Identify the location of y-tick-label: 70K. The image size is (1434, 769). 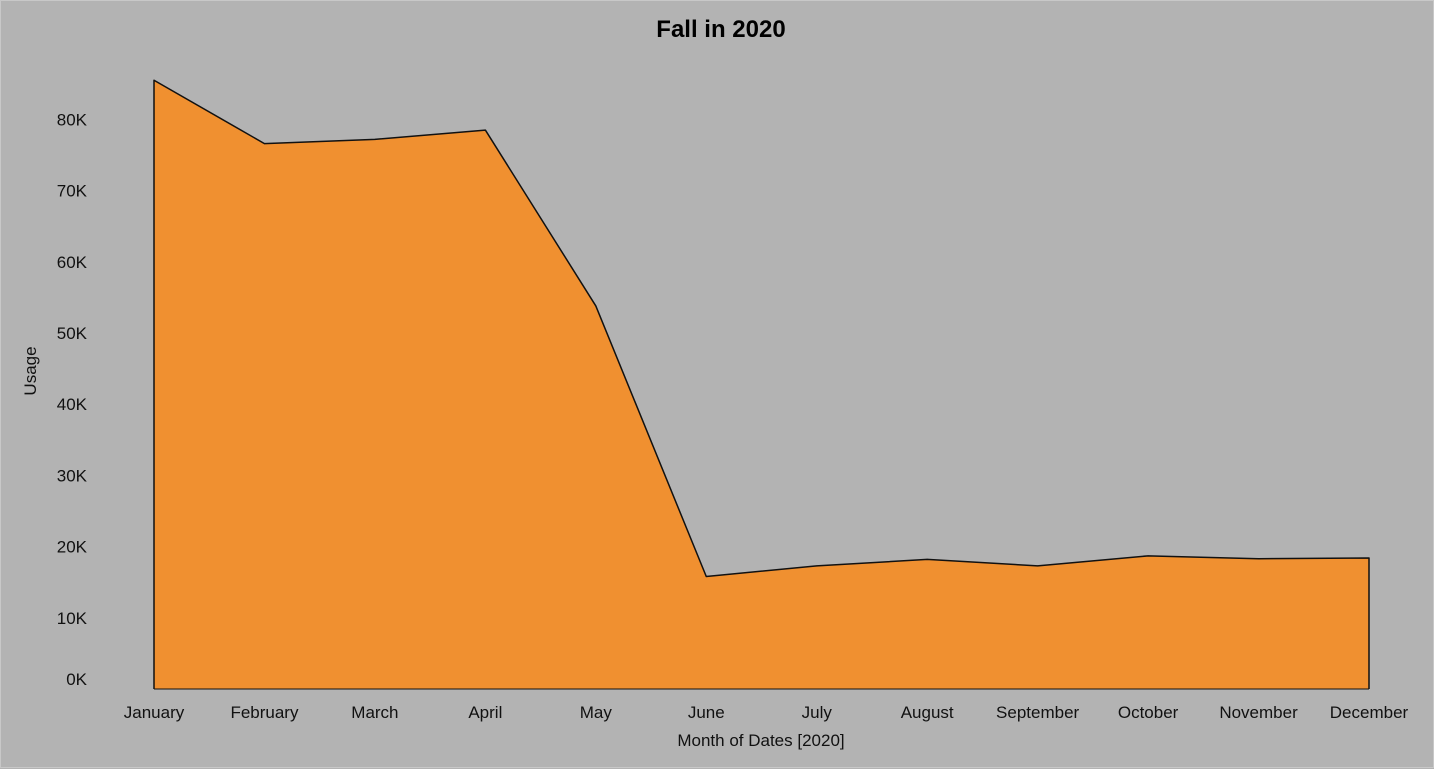
(72, 191).